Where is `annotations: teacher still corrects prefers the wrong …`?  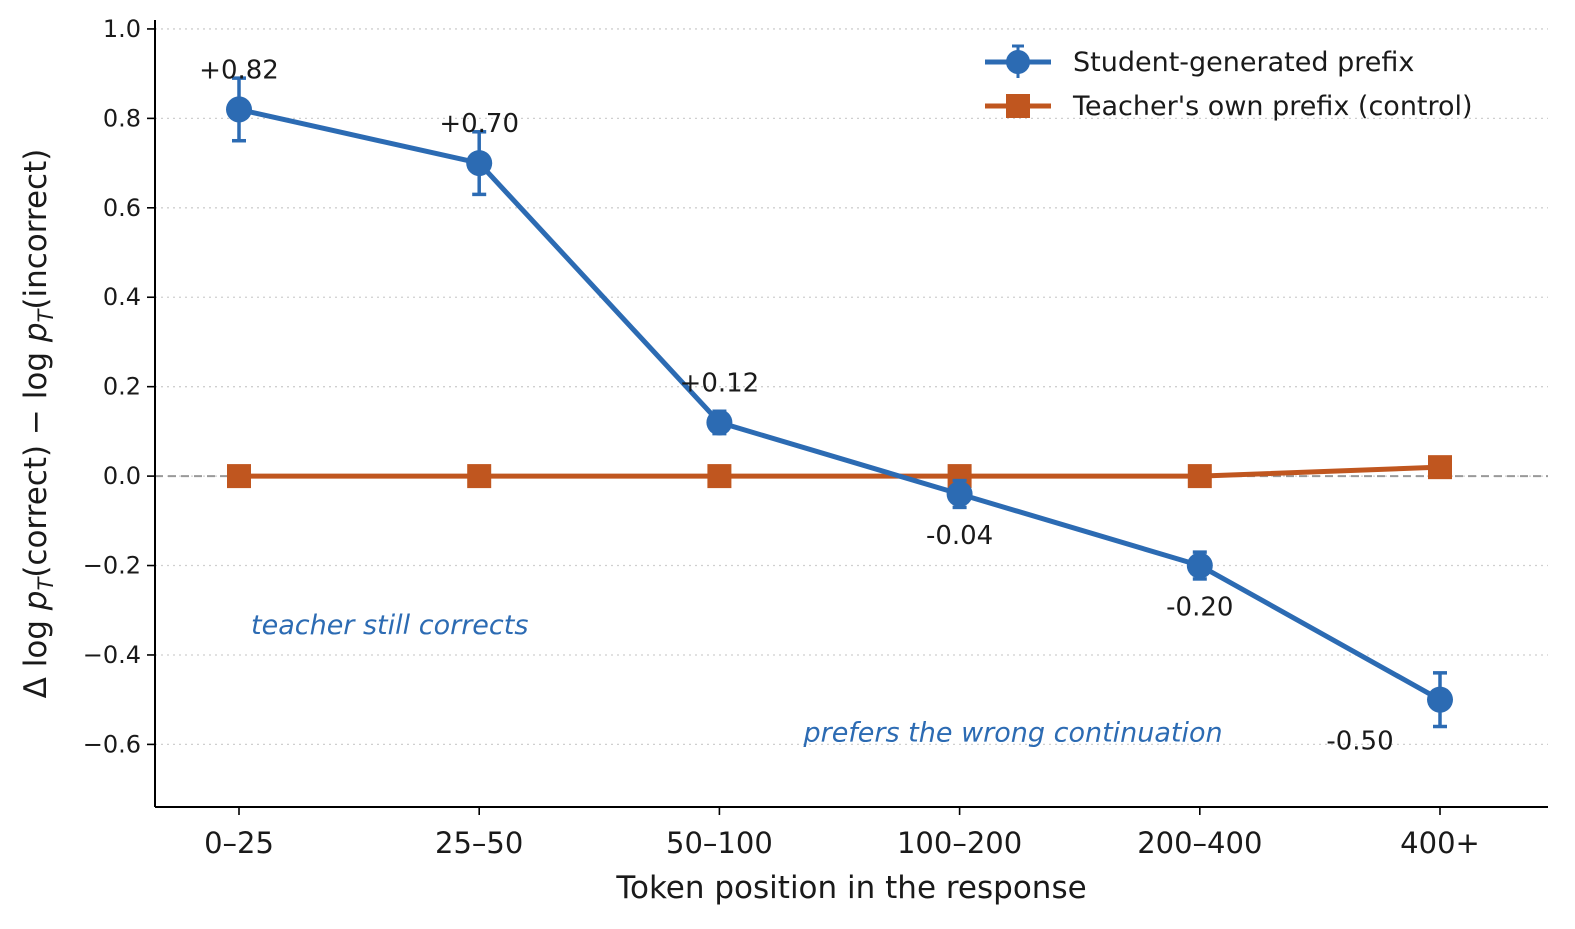
annotations: teacher still corrects prefers the wrong … is located at coordinates (737, 679).